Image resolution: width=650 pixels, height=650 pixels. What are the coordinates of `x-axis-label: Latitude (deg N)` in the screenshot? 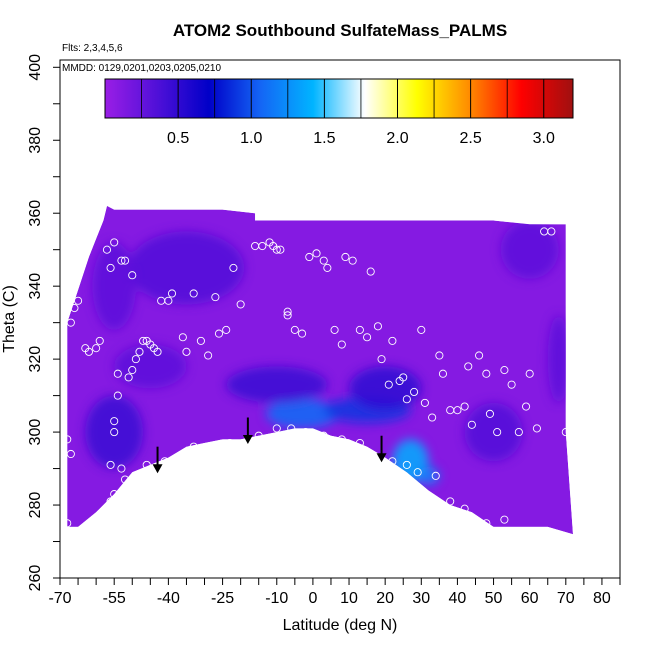 It's located at (340, 625).